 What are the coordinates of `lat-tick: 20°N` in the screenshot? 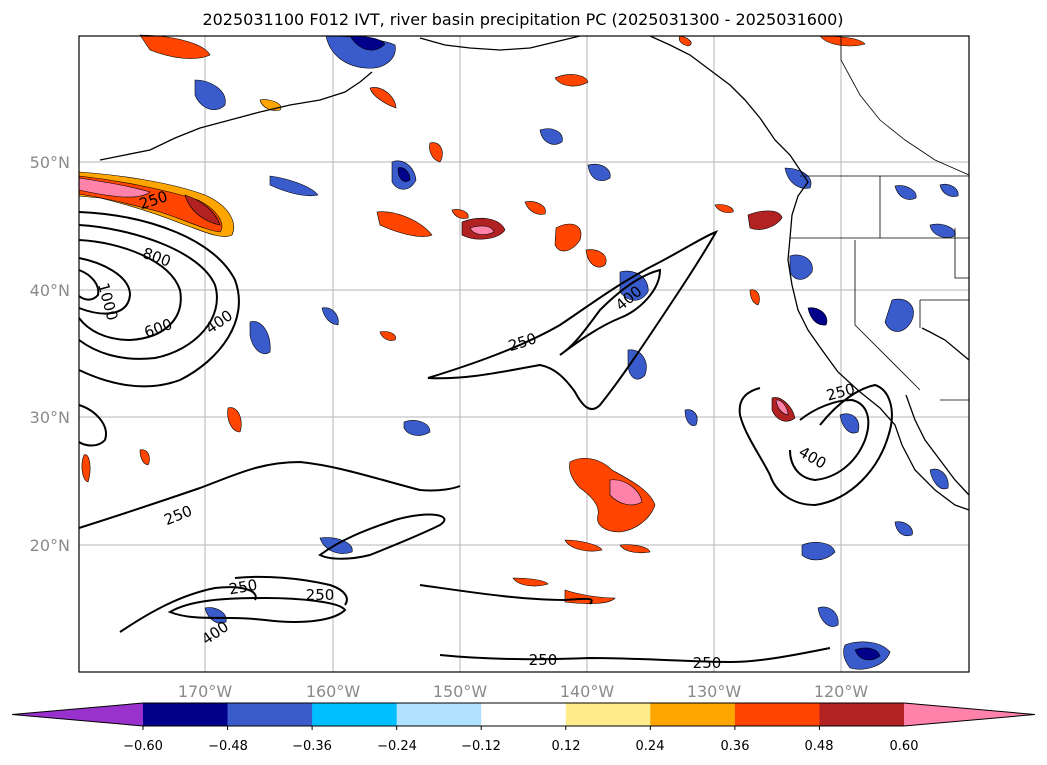 It's located at (50, 545).